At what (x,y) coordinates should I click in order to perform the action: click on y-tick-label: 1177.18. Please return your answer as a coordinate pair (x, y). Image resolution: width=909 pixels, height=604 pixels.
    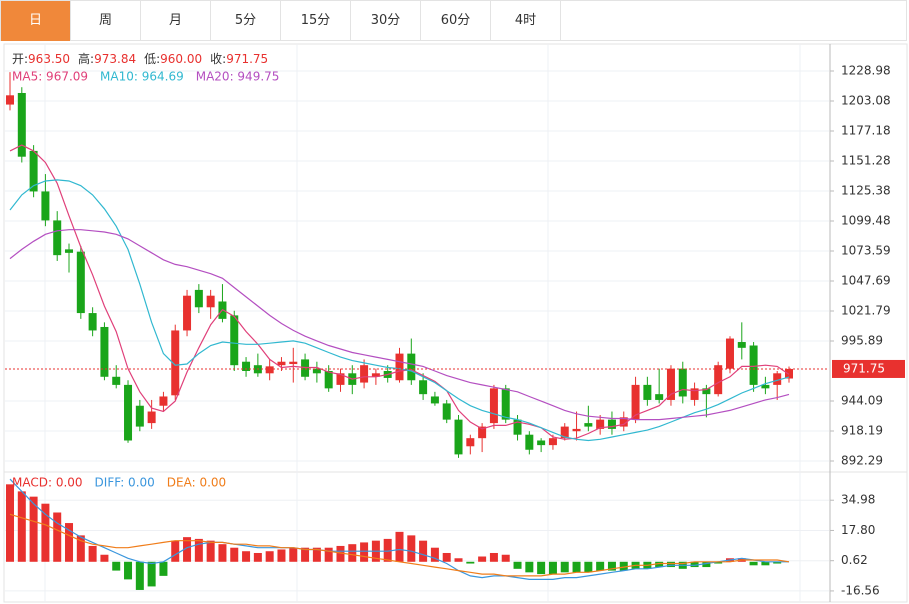
    Looking at the image, I should click on (866, 131).